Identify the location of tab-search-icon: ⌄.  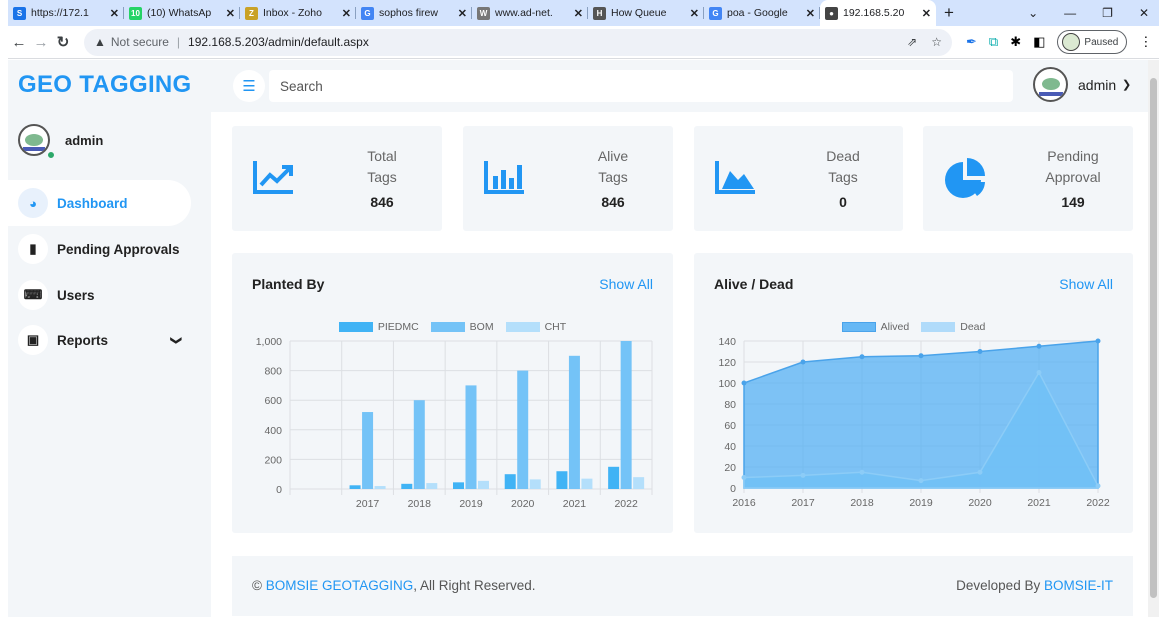
(1033, 13).